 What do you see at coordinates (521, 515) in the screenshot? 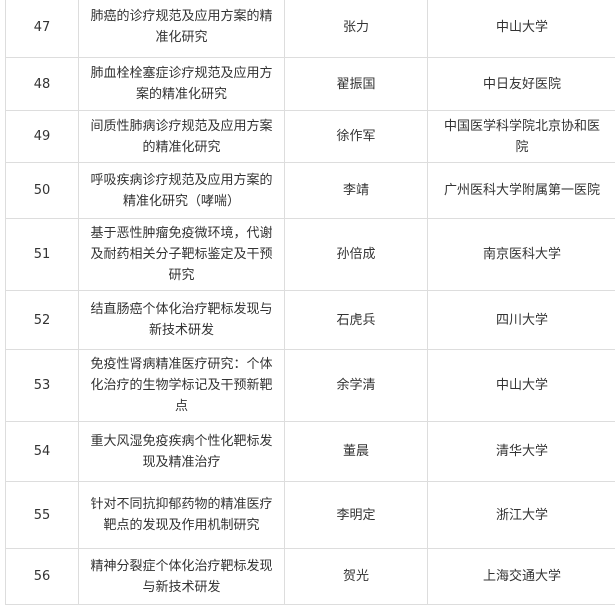
I see `institution: 浙江大学` at bounding box center [521, 515].